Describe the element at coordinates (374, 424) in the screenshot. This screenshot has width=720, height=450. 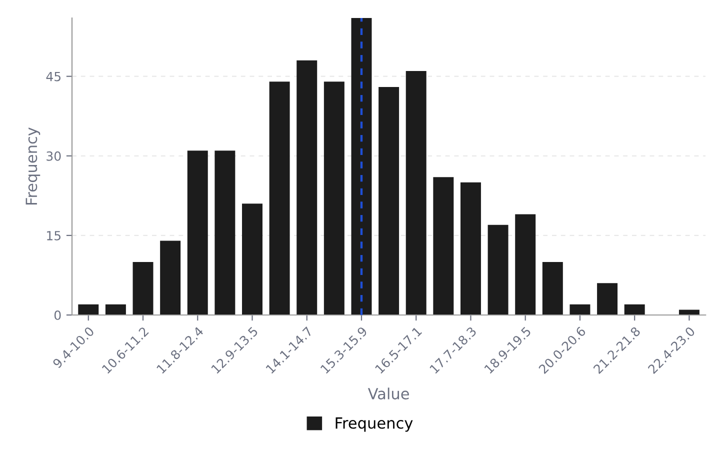
I see `legend-label: Frequency` at that location.